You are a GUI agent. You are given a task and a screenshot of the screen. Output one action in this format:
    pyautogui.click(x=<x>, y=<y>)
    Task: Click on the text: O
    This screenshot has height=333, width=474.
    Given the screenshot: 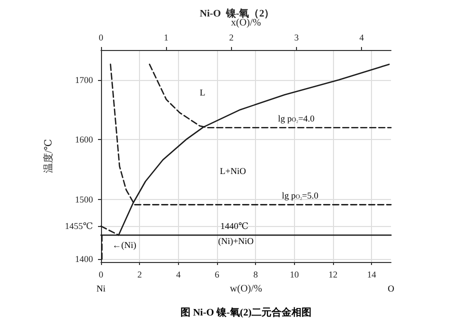 What is the action you would take?
    pyautogui.click(x=391, y=289)
    